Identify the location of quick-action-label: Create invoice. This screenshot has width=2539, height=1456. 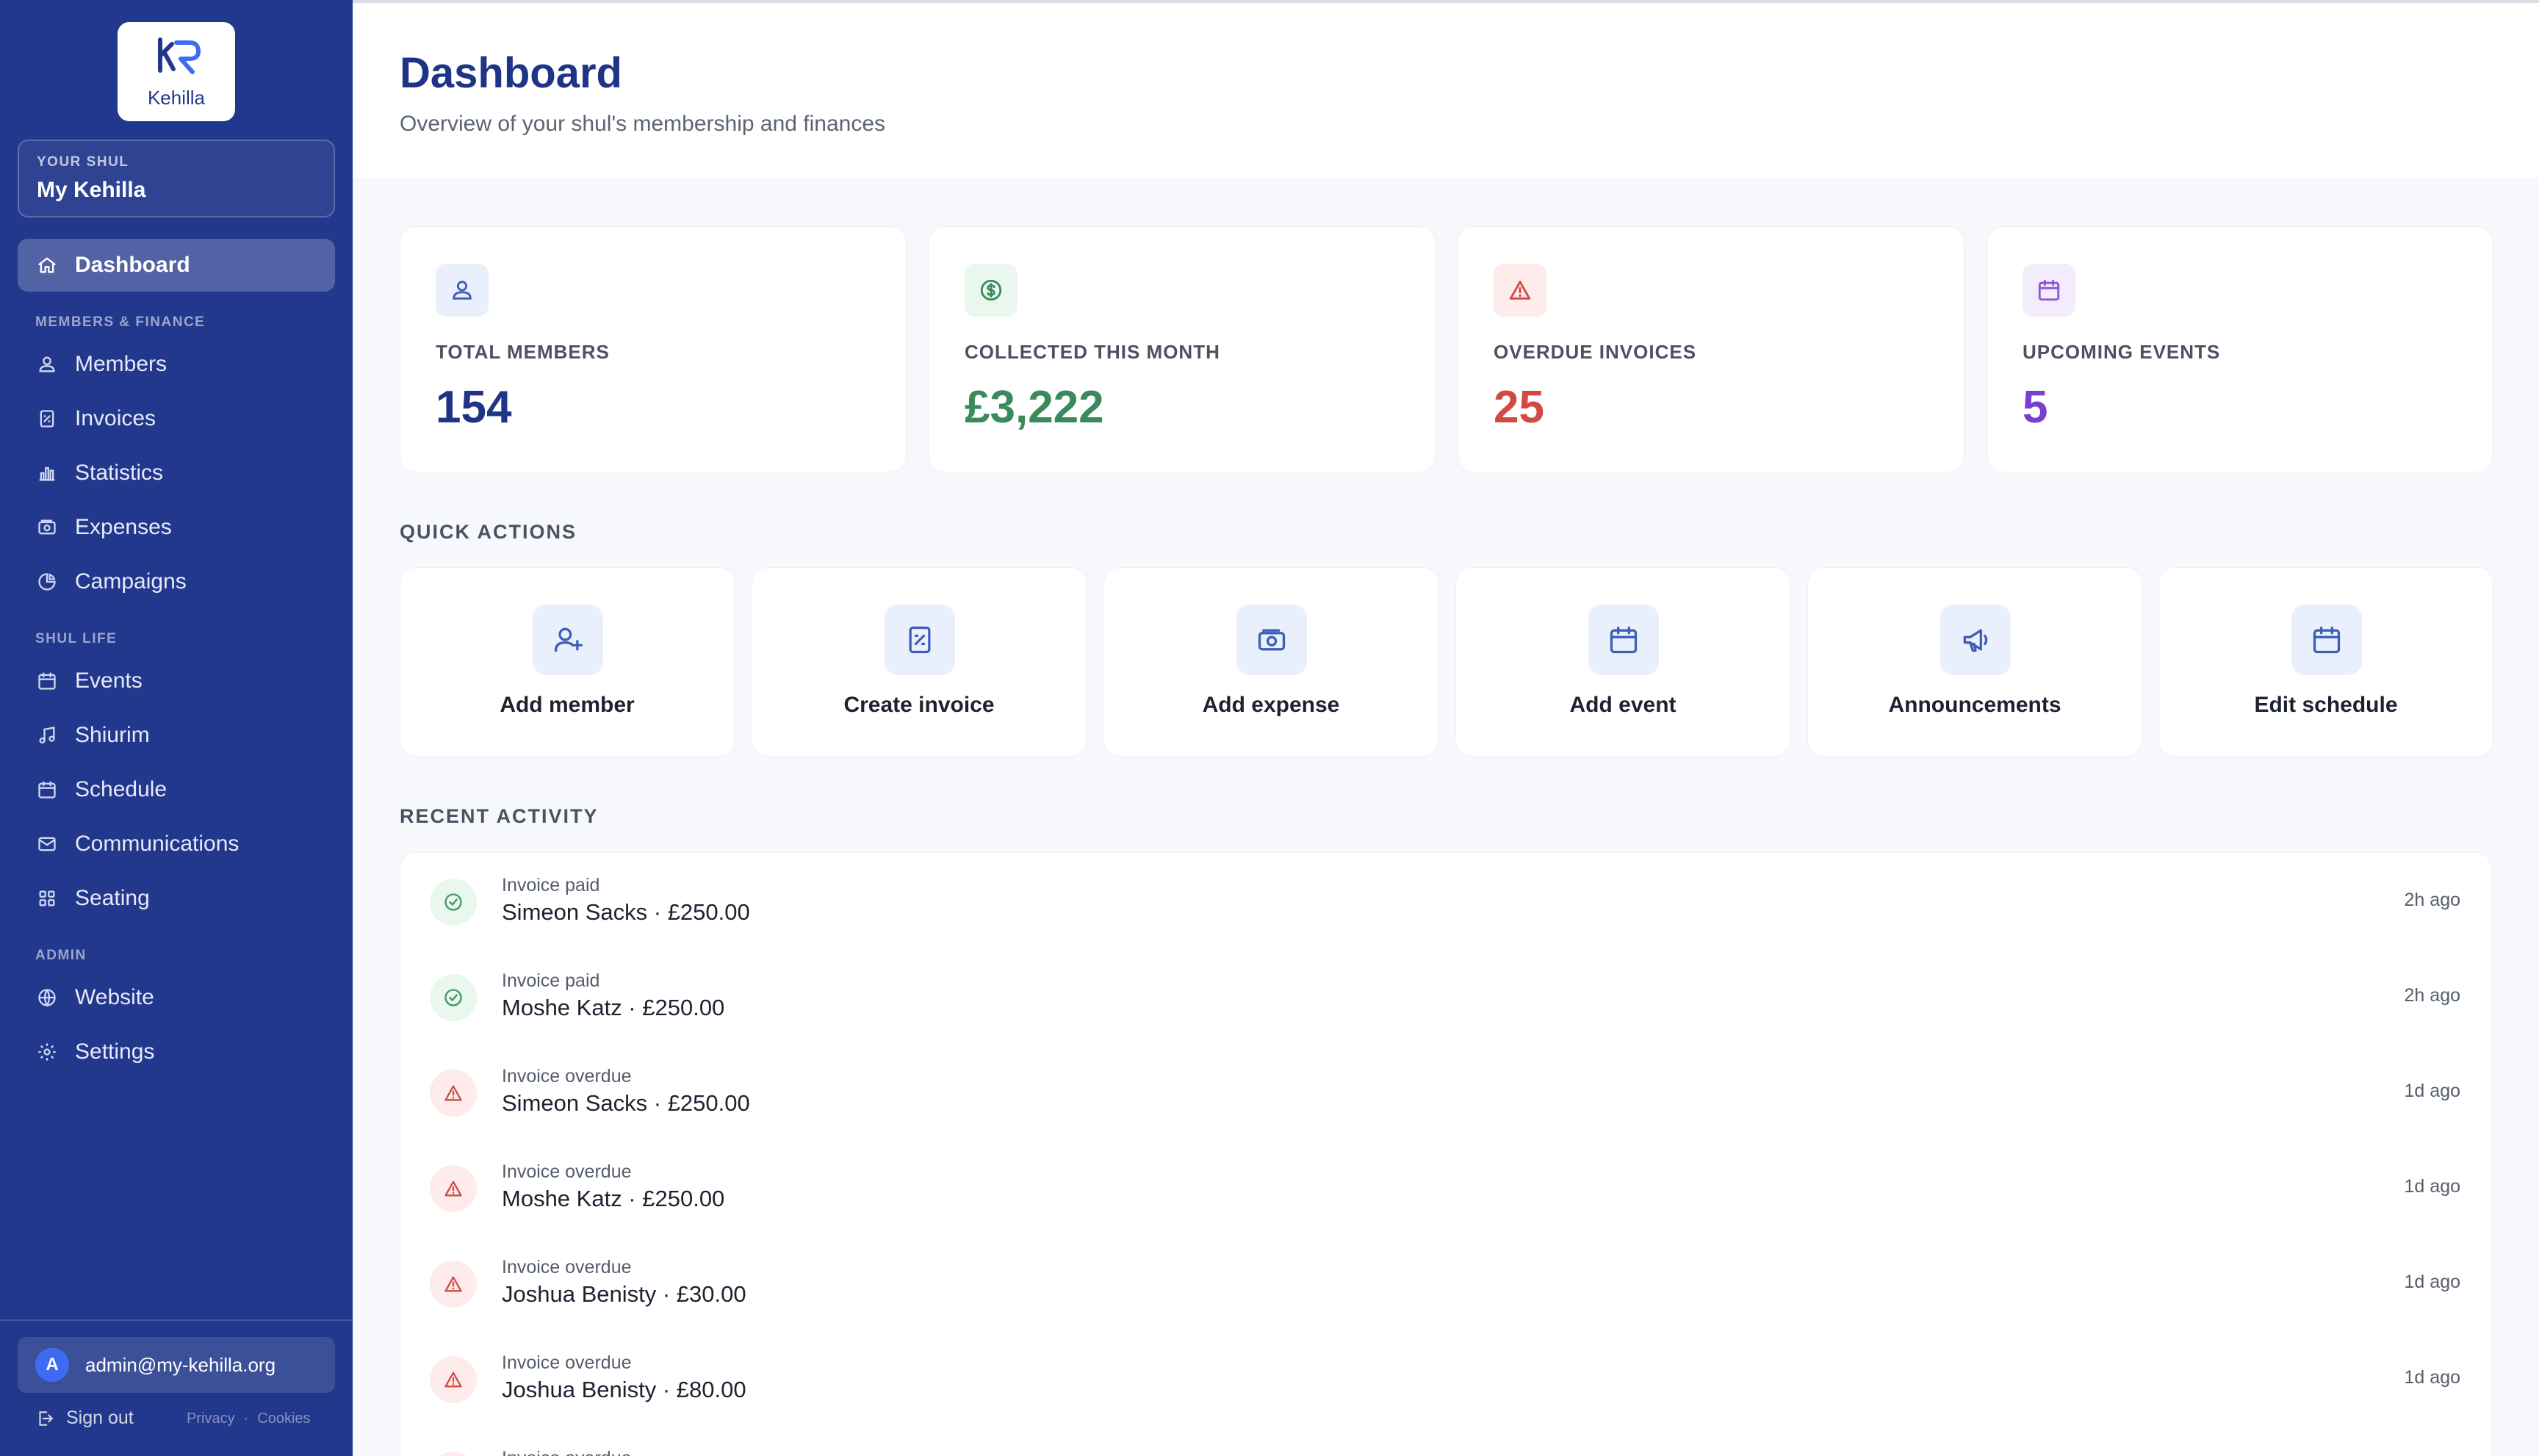
(919, 705).